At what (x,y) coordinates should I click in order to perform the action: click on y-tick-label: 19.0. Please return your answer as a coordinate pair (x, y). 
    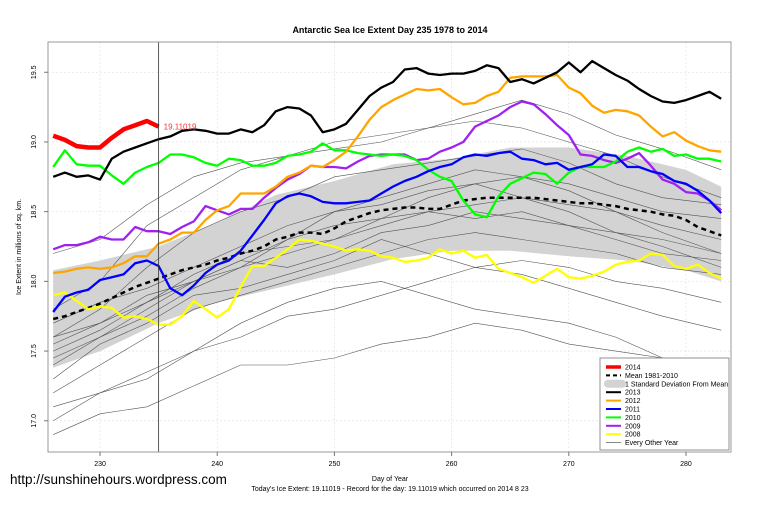
    Looking at the image, I should click on (34, 142).